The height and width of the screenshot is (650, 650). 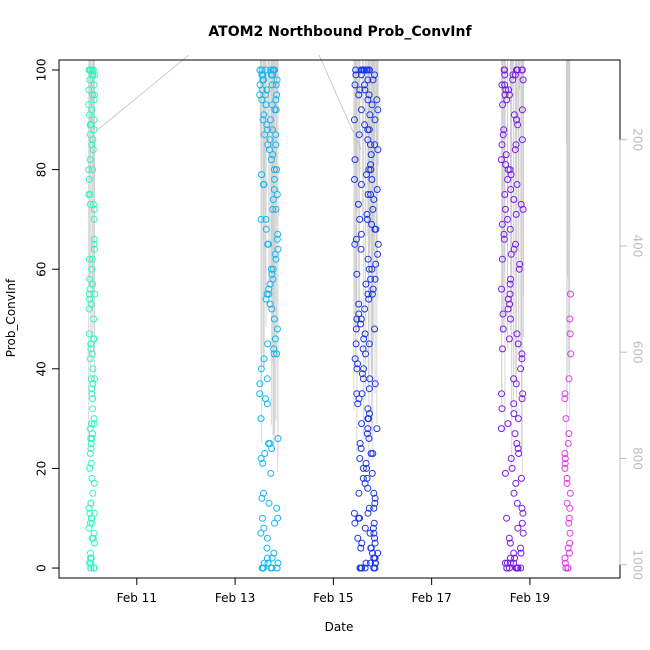 What do you see at coordinates (235, 598) in the screenshot?
I see `x-tick-label: Feb 13` at bounding box center [235, 598].